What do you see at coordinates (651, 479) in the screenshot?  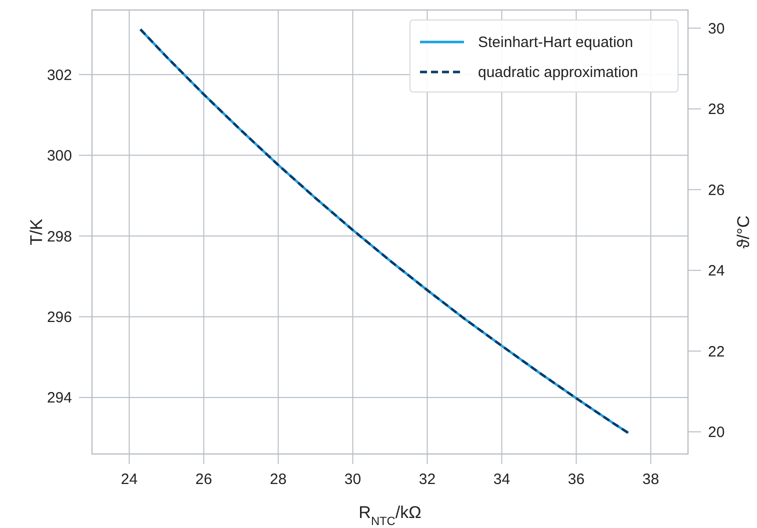 I see `x-tick-label: 38` at bounding box center [651, 479].